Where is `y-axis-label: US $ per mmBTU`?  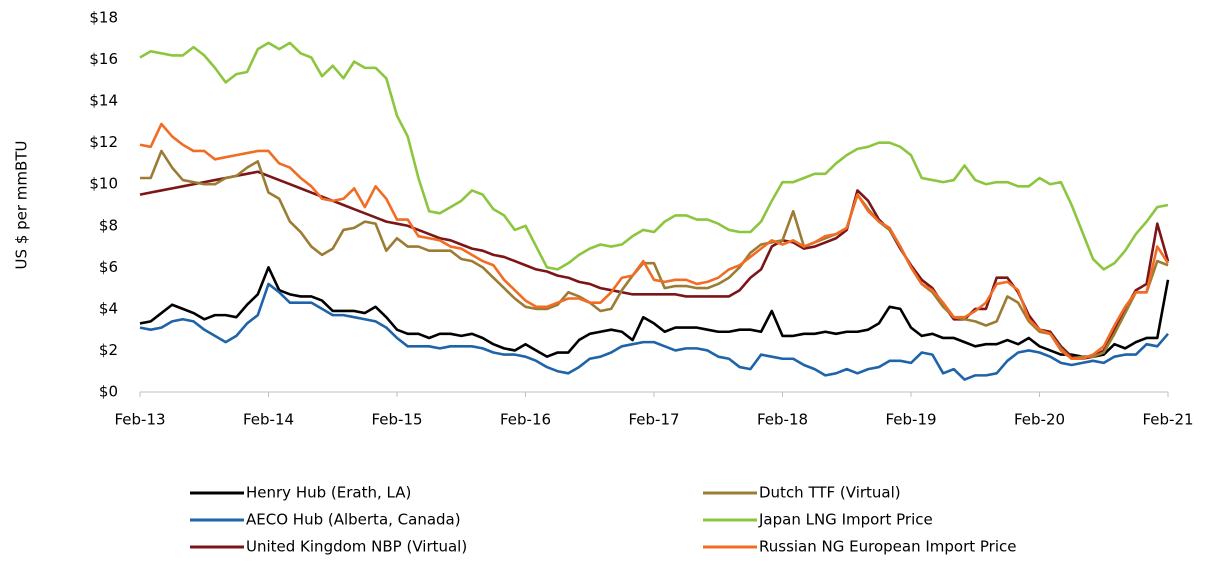 y-axis-label: US $ per mmBTU is located at coordinates (22, 205).